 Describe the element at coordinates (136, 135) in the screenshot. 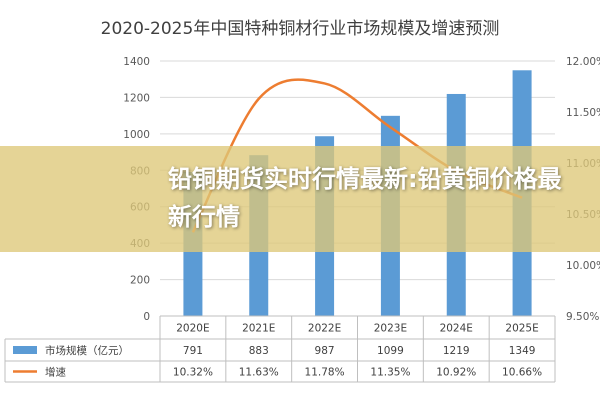

I see `y-tick-label: 1000` at that location.